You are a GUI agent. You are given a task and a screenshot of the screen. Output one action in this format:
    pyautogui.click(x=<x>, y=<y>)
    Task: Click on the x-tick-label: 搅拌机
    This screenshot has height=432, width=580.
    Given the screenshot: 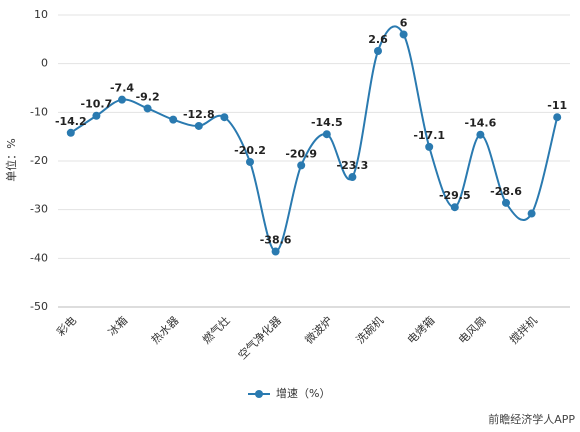 What is the action you would take?
    pyautogui.click(x=523, y=329)
    